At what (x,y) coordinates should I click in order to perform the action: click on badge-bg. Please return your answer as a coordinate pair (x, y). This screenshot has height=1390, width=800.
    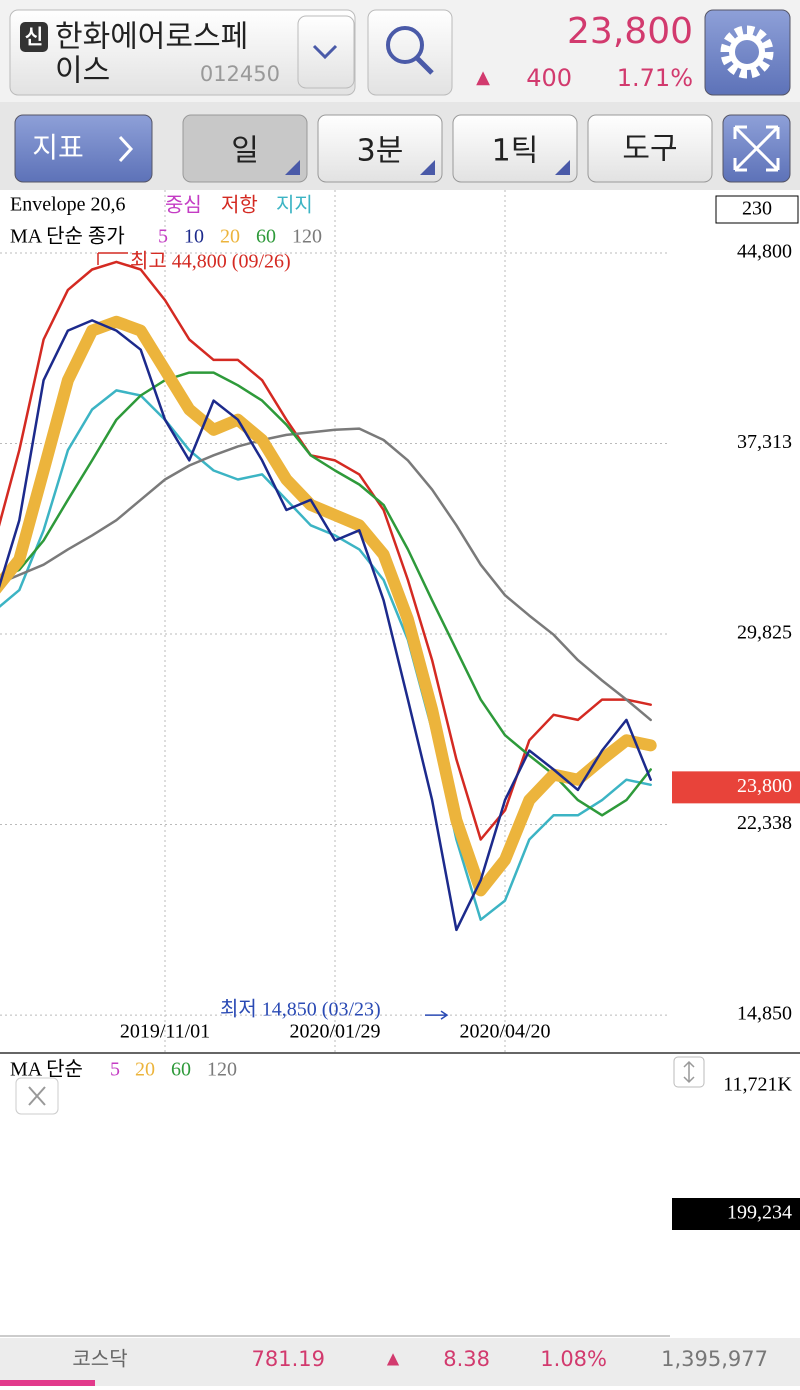
    Looking at the image, I should click on (34, 37).